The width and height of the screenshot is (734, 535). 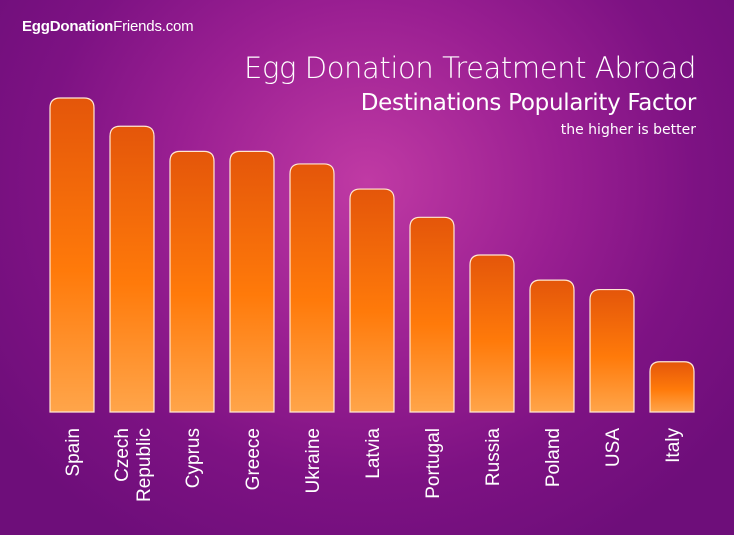 What do you see at coordinates (672, 387) in the screenshot?
I see `bar-italy` at bounding box center [672, 387].